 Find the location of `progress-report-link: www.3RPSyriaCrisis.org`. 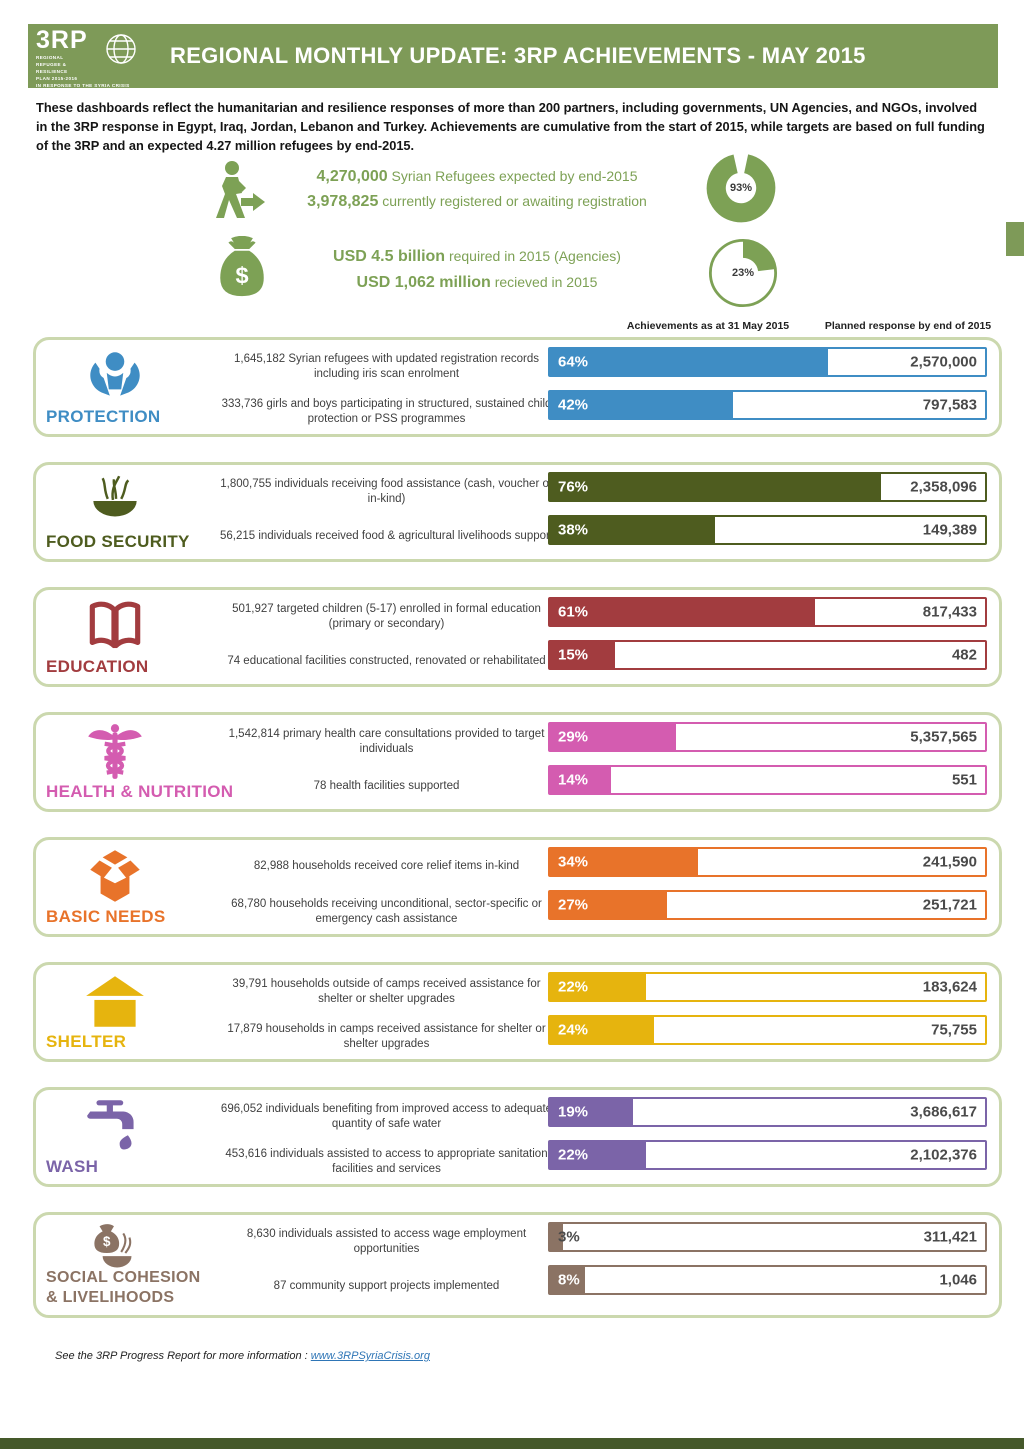

progress-report-link: www.3RPSyriaCrisis.org is located at coordinates (370, 1356).